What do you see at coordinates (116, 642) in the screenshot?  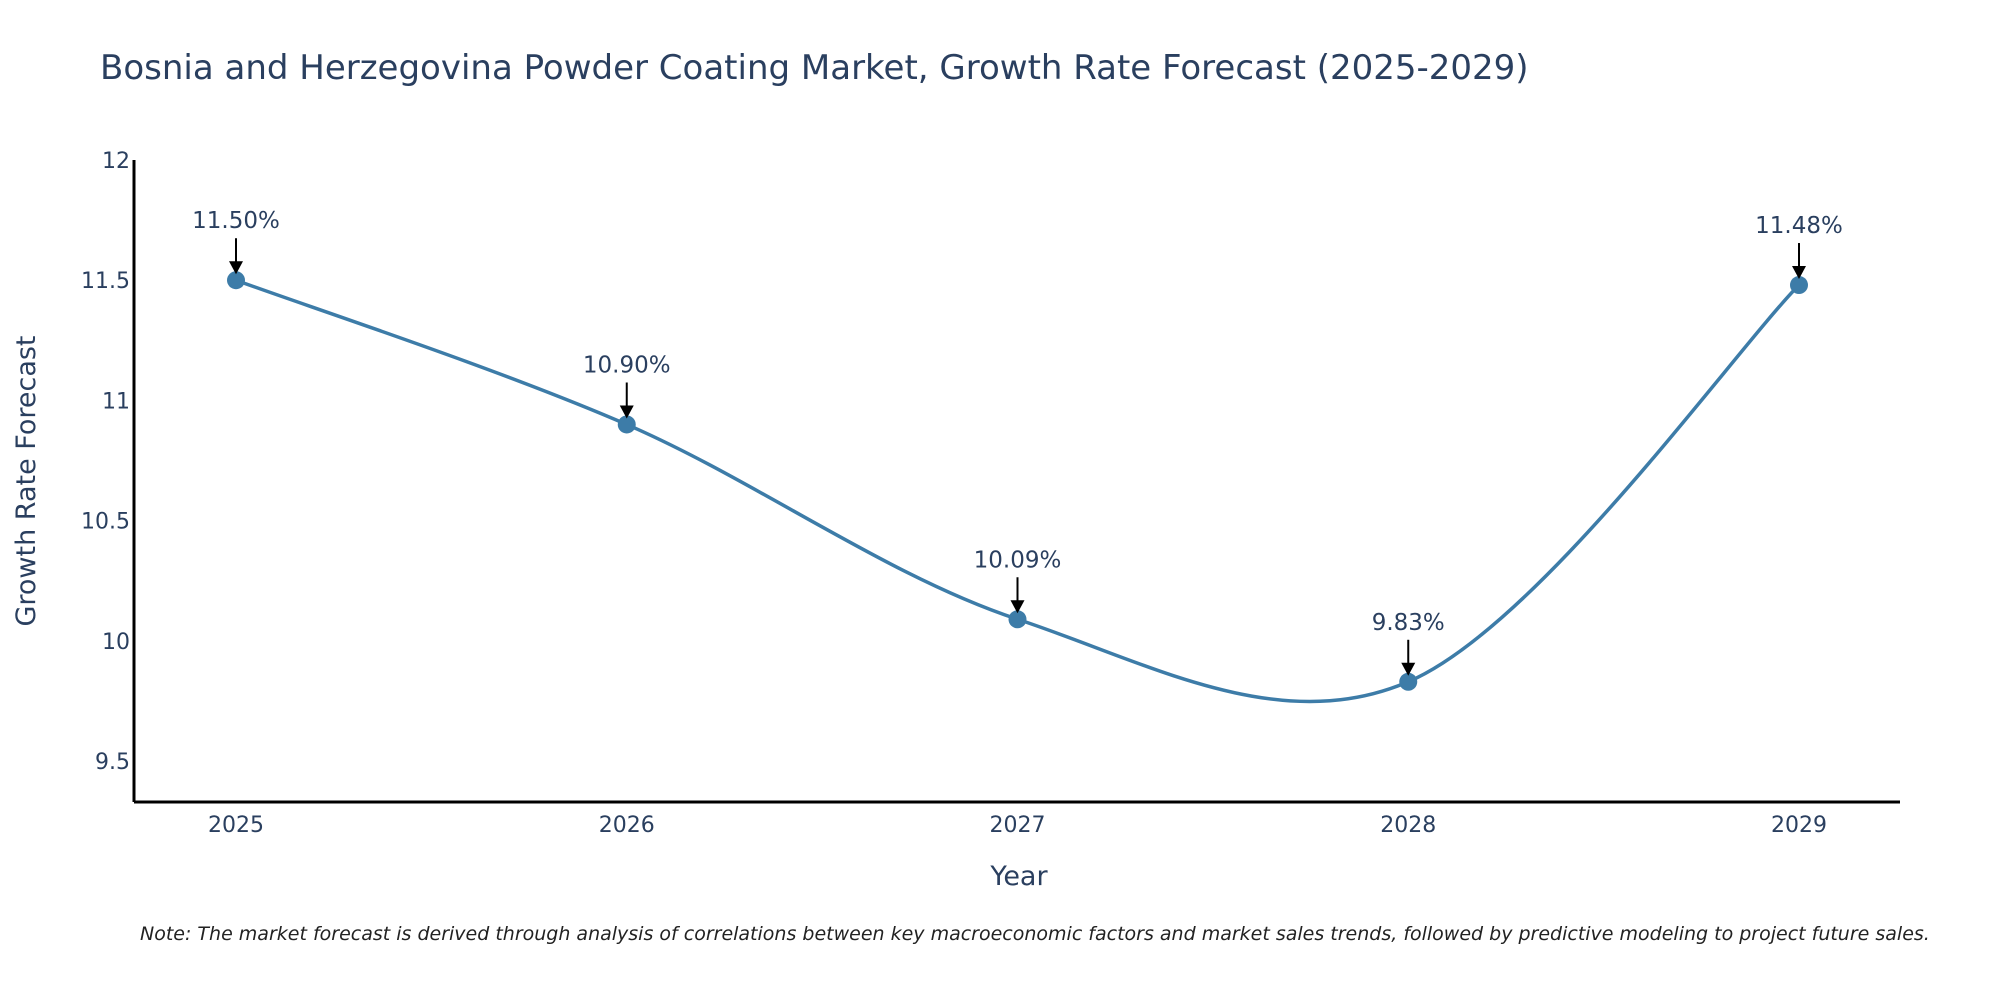 I see `y-tick-label: 10` at bounding box center [116, 642].